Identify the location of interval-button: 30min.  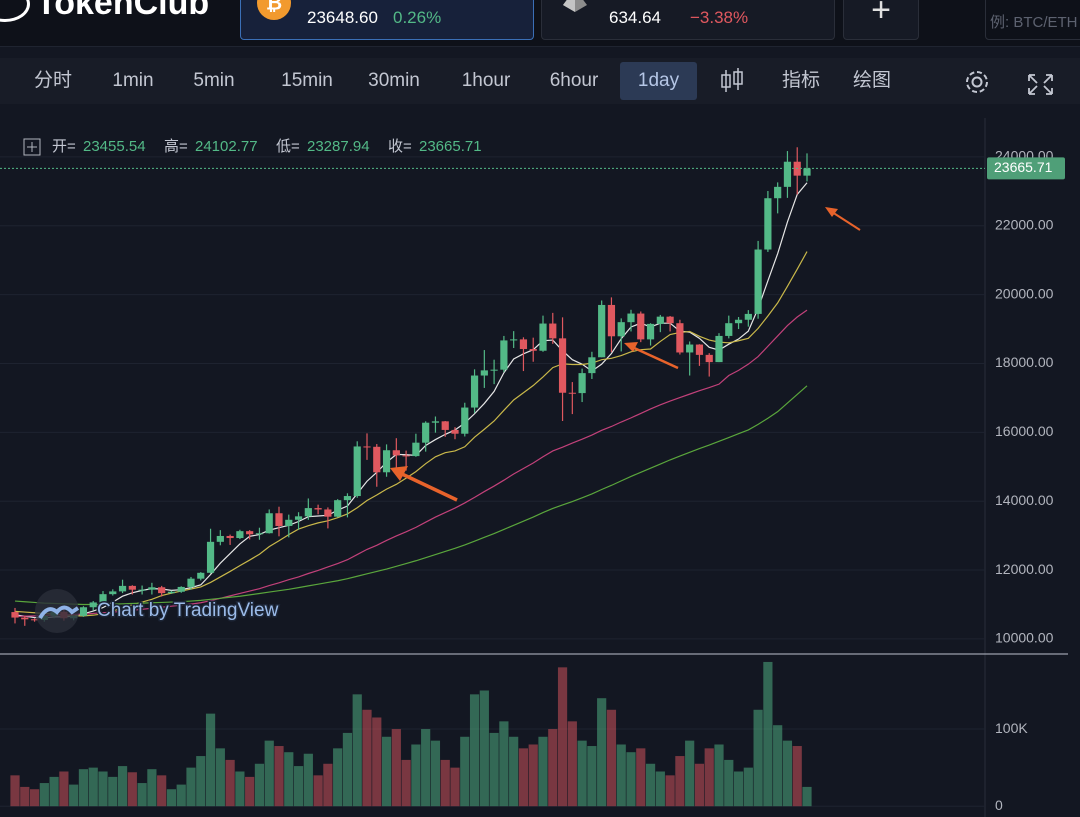
(394, 80).